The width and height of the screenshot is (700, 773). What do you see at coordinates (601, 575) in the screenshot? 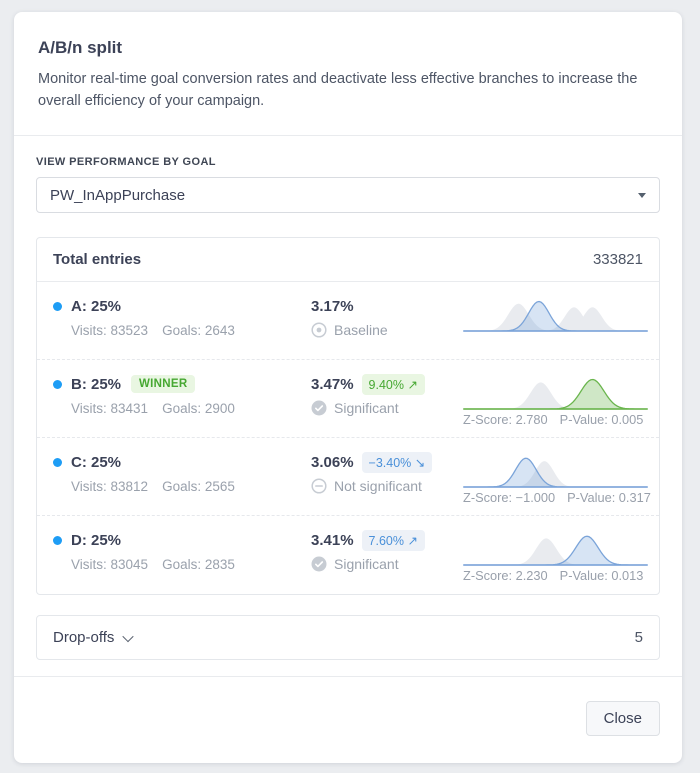
I see `p-value: P-Value: 0.013` at bounding box center [601, 575].